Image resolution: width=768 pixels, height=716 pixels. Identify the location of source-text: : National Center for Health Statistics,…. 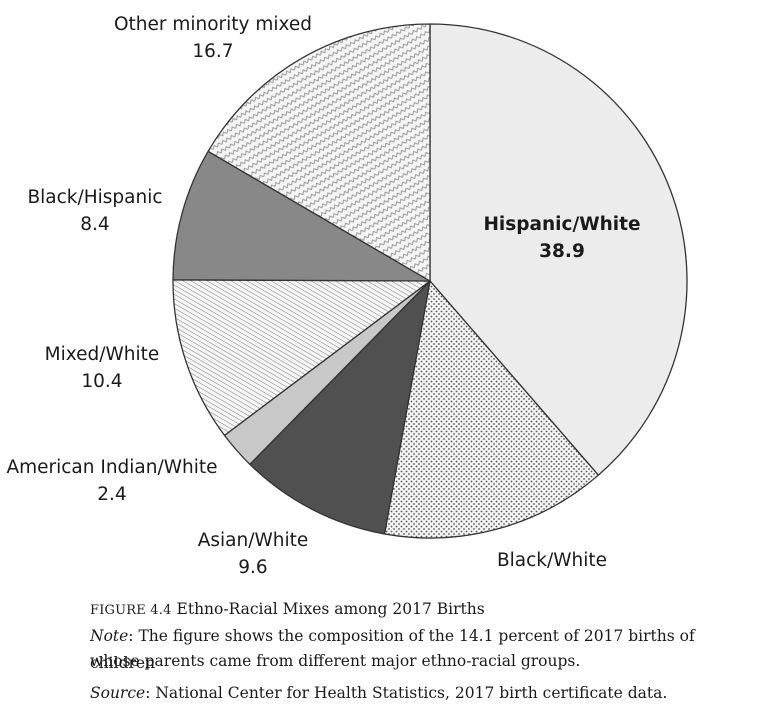
(406, 693).